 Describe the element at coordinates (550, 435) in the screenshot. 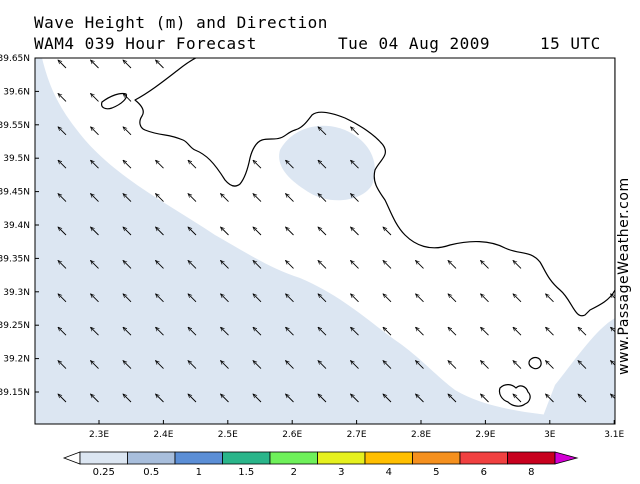

I see `lon-label: 3E` at that location.